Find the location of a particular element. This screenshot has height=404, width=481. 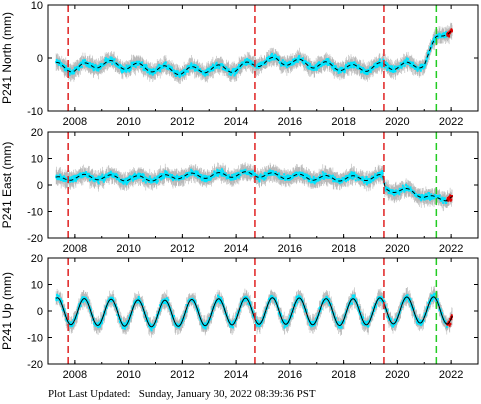

y-axis-label: P241 East (mm) is located at coordinates (7, 185).